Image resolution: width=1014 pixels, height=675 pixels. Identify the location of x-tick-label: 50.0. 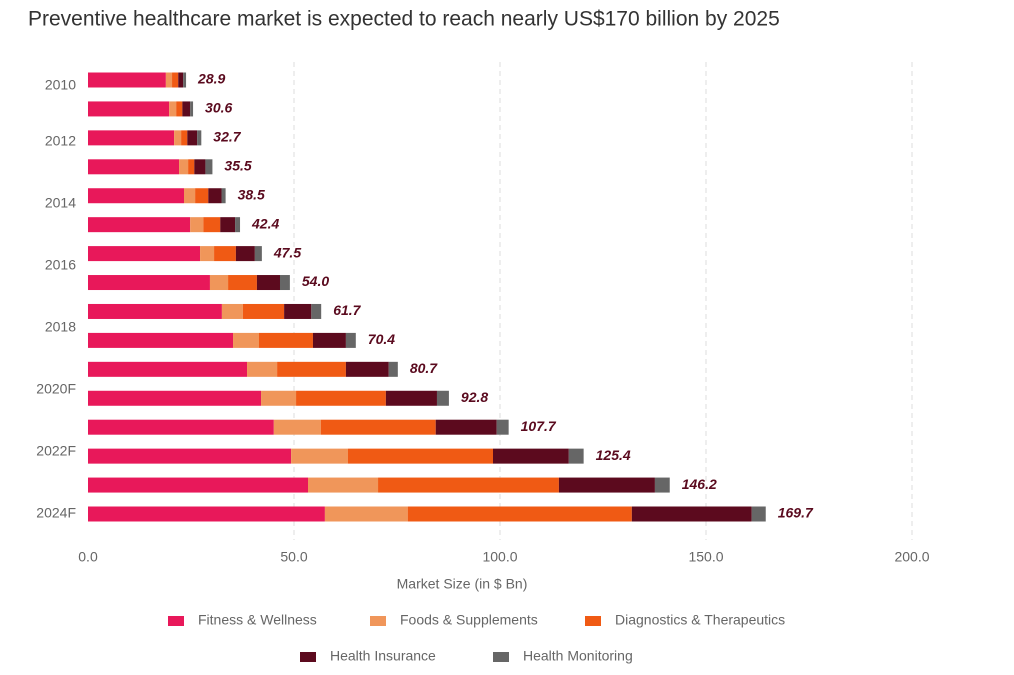
(293, 557).